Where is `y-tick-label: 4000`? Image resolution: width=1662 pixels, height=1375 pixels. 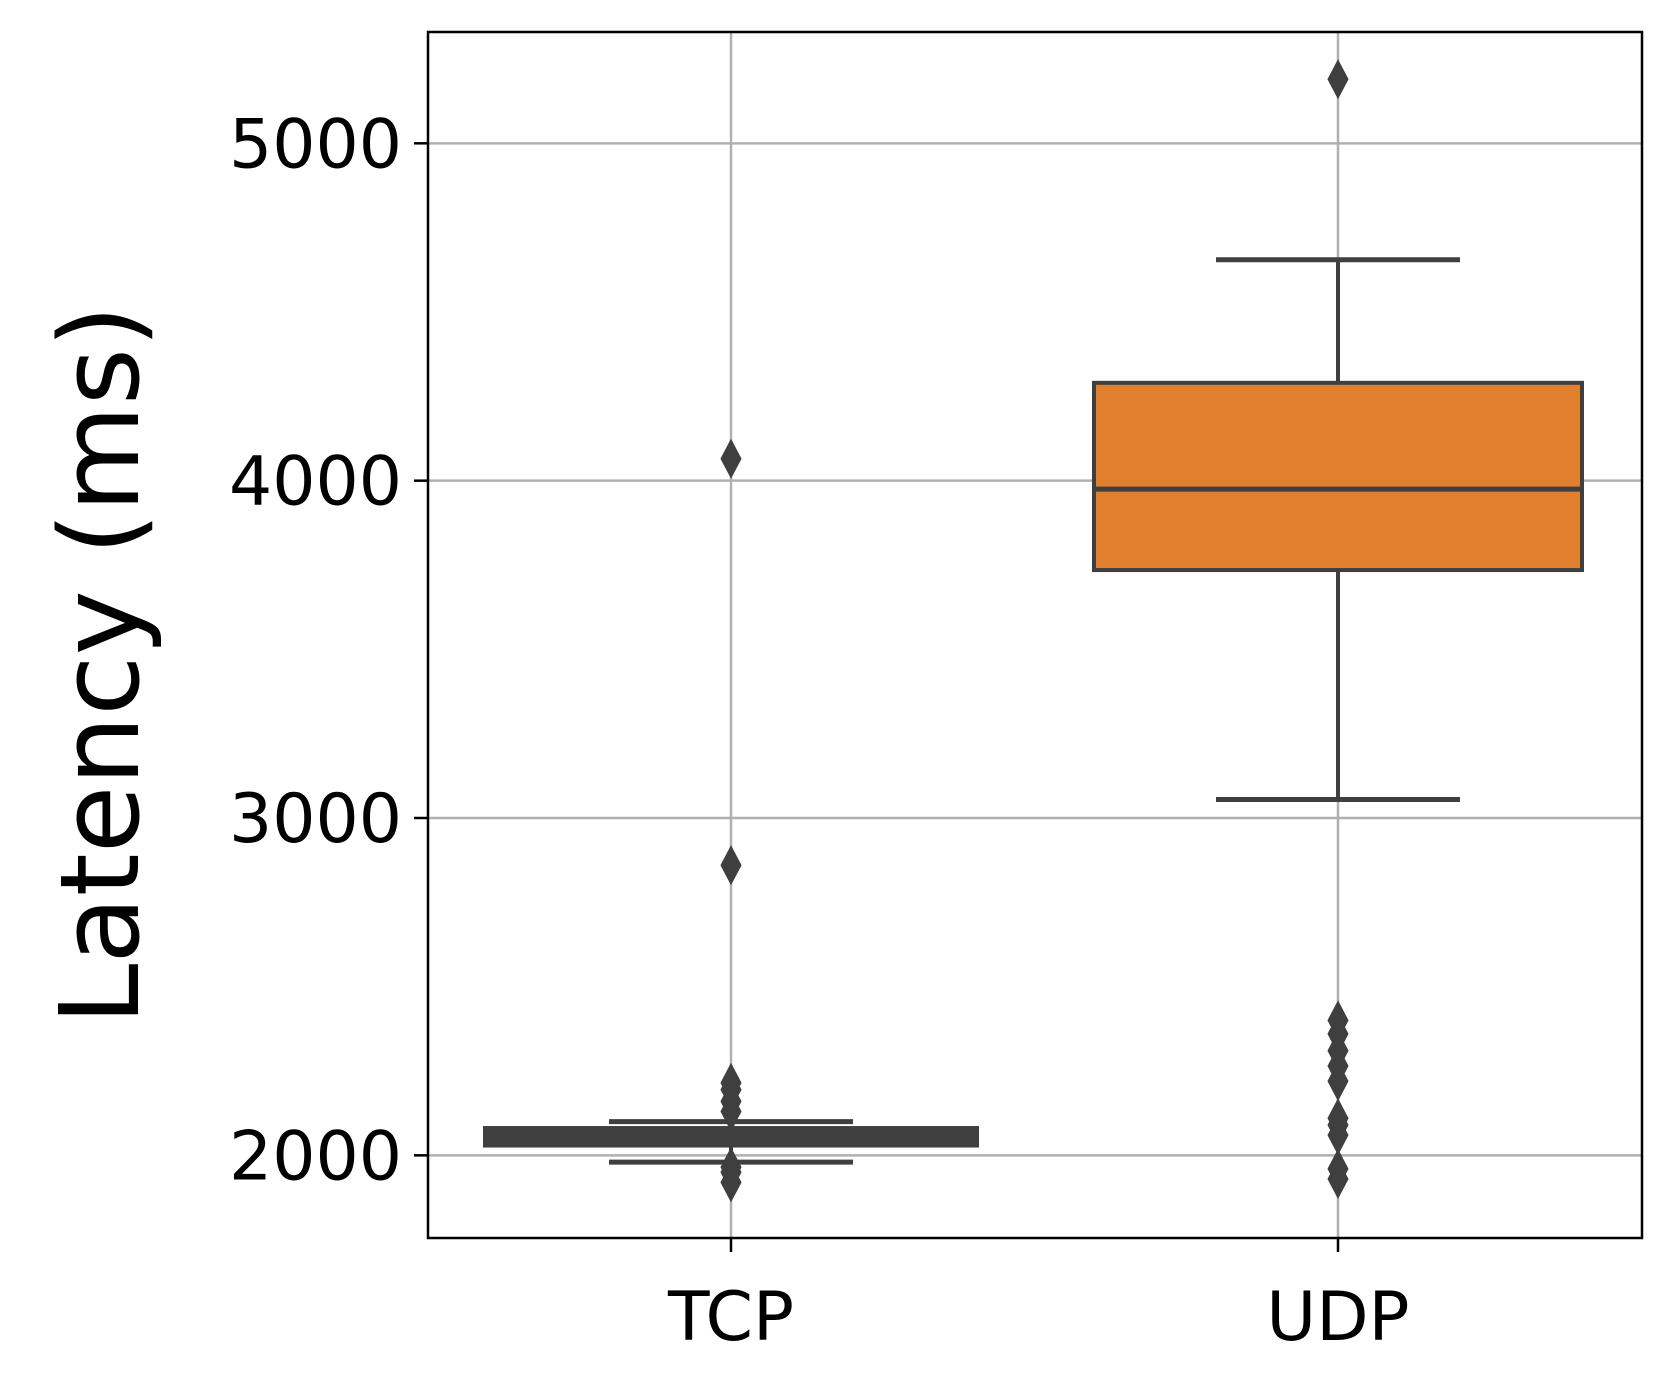
y-tick-label: 4000 is located at coordinates (315, 482).